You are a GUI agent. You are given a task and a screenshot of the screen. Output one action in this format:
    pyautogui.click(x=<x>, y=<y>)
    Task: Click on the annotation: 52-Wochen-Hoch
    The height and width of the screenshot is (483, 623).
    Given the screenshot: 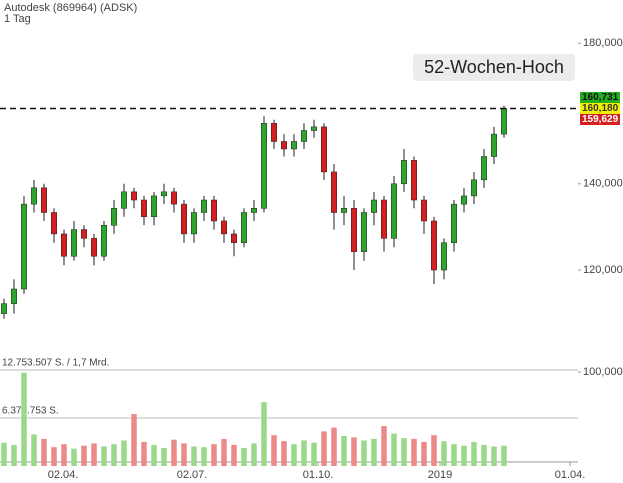 What is the action you would take?
    pyautogui.click(x=494, y=67)
    